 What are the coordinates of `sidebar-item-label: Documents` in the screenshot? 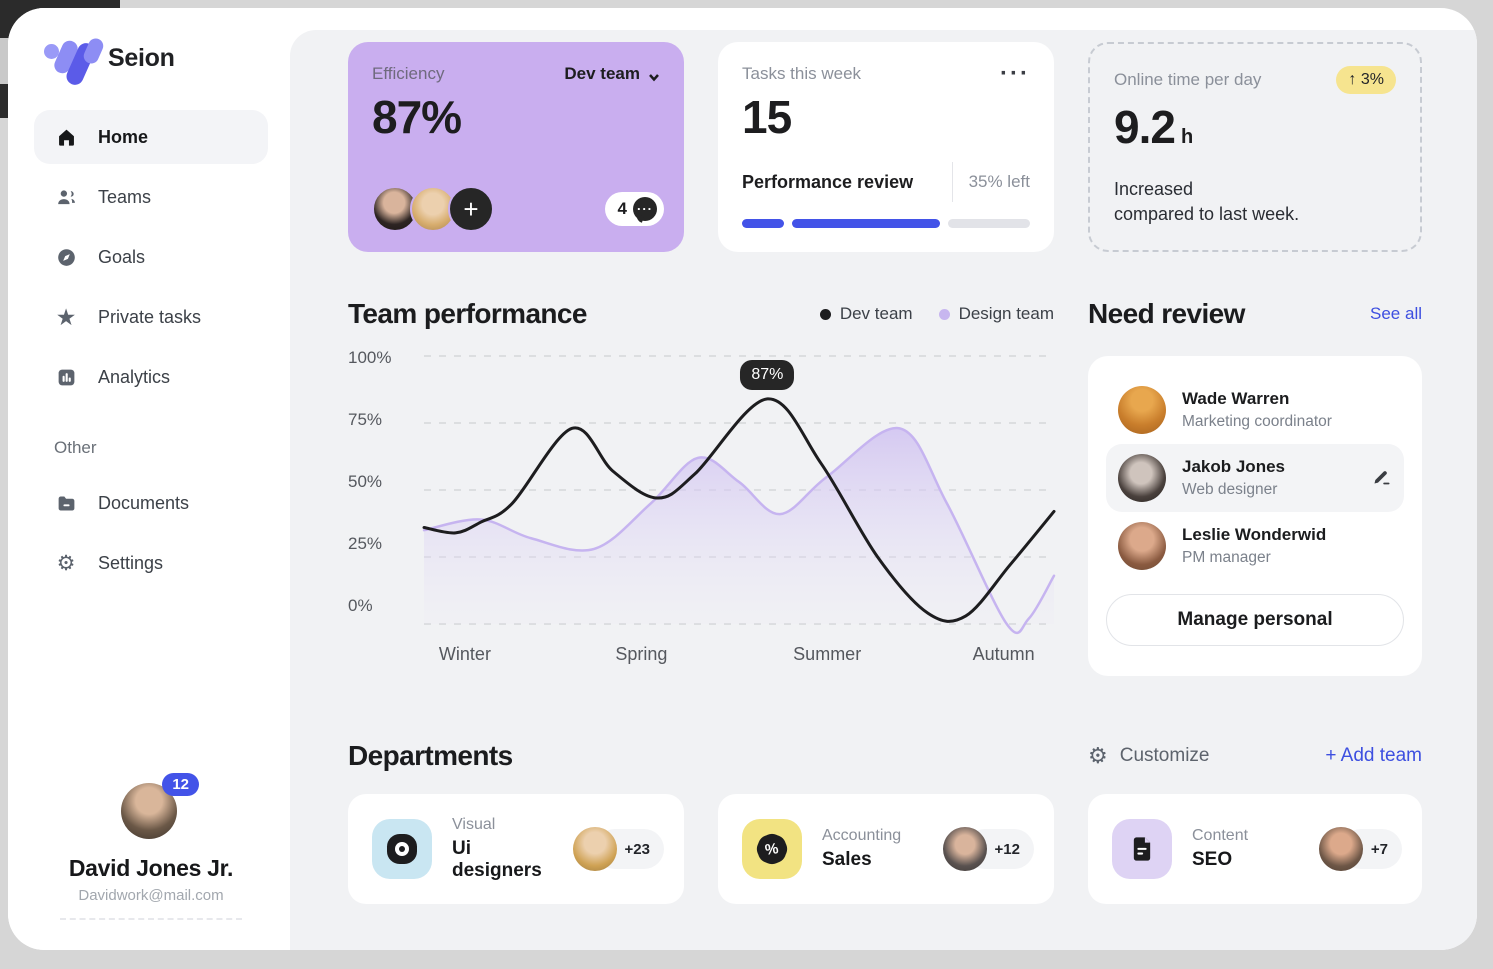 It's located at (144, 502).